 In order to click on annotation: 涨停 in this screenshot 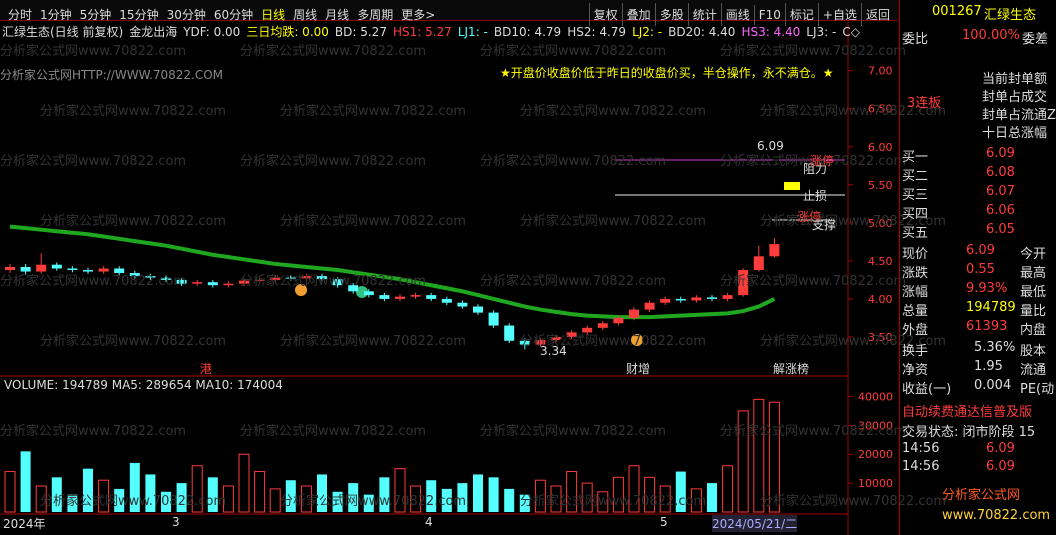, I will do `click(822, 161)`.